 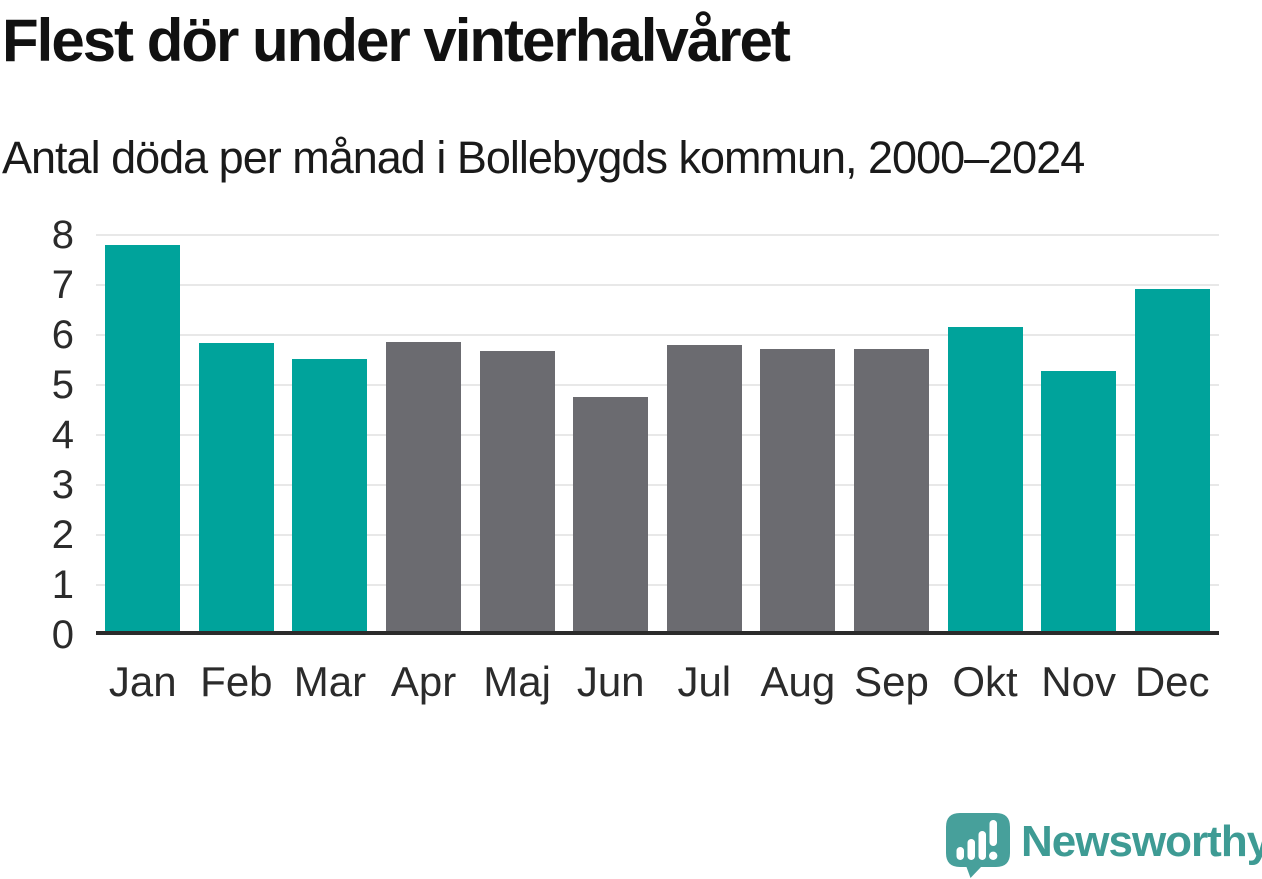 I want to click on x-tick-label-maj: Maj, so click(x=517, y=681).